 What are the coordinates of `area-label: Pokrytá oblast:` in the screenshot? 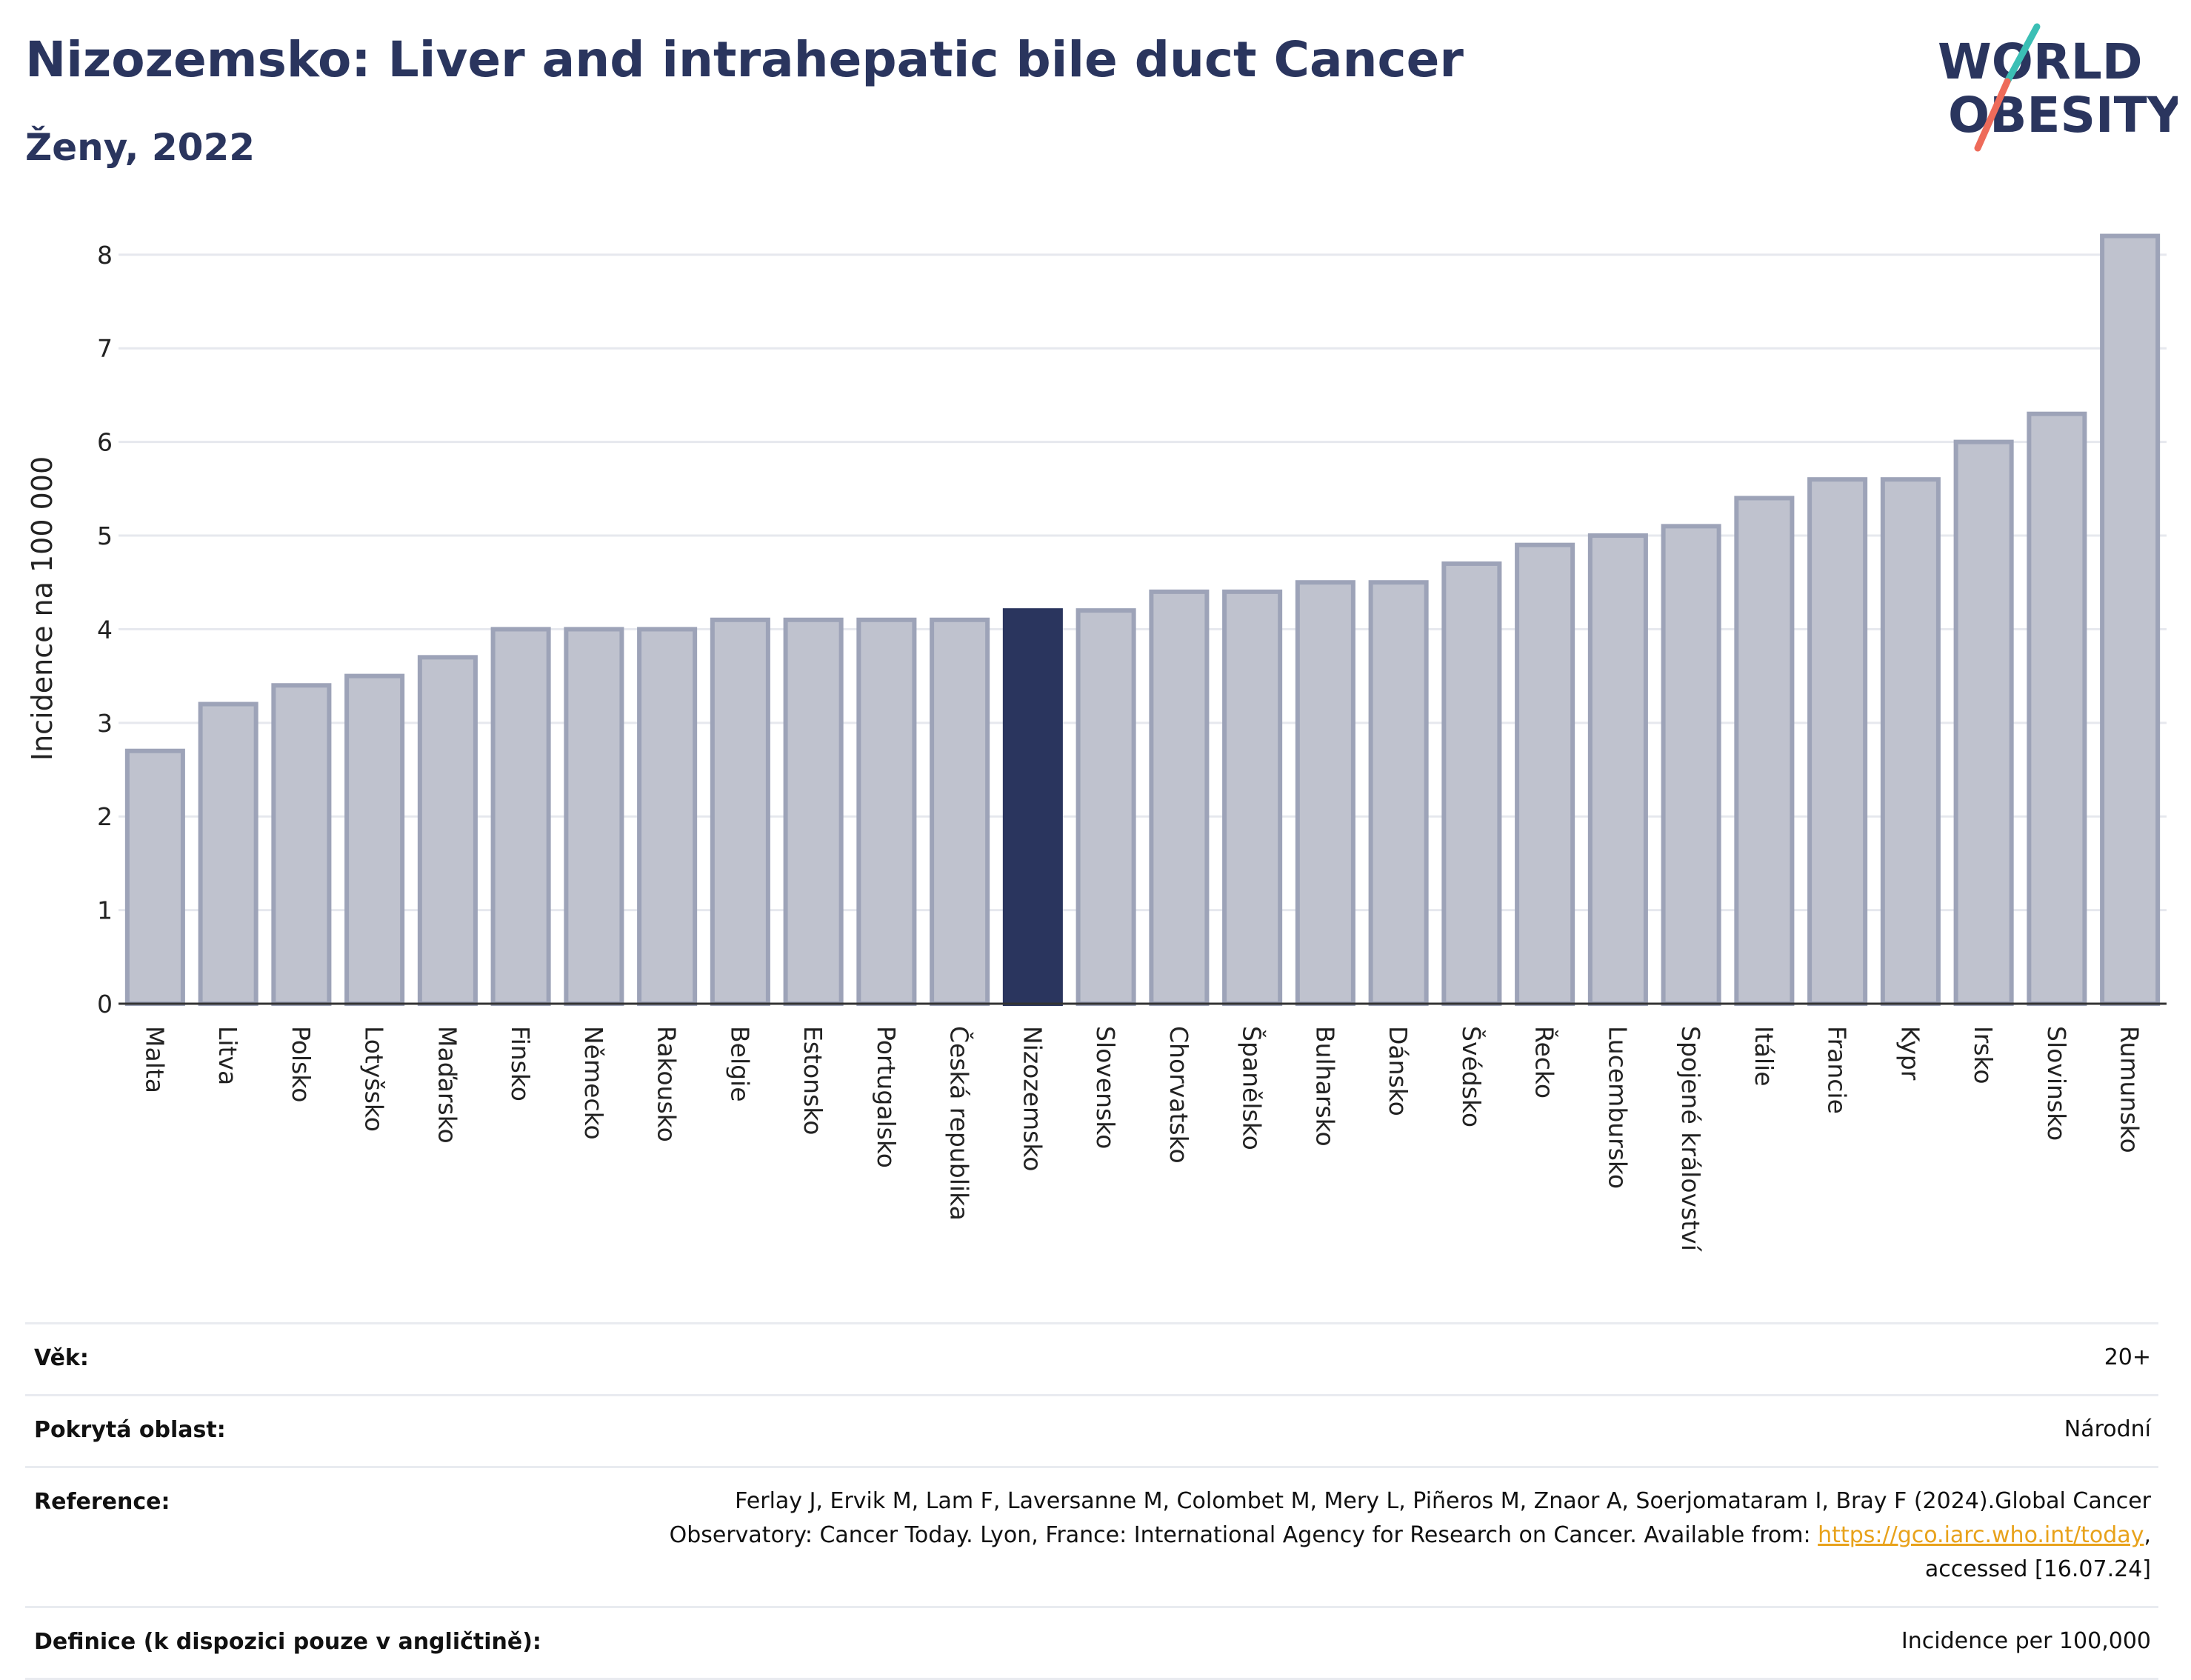 It's located at (130, 1430).